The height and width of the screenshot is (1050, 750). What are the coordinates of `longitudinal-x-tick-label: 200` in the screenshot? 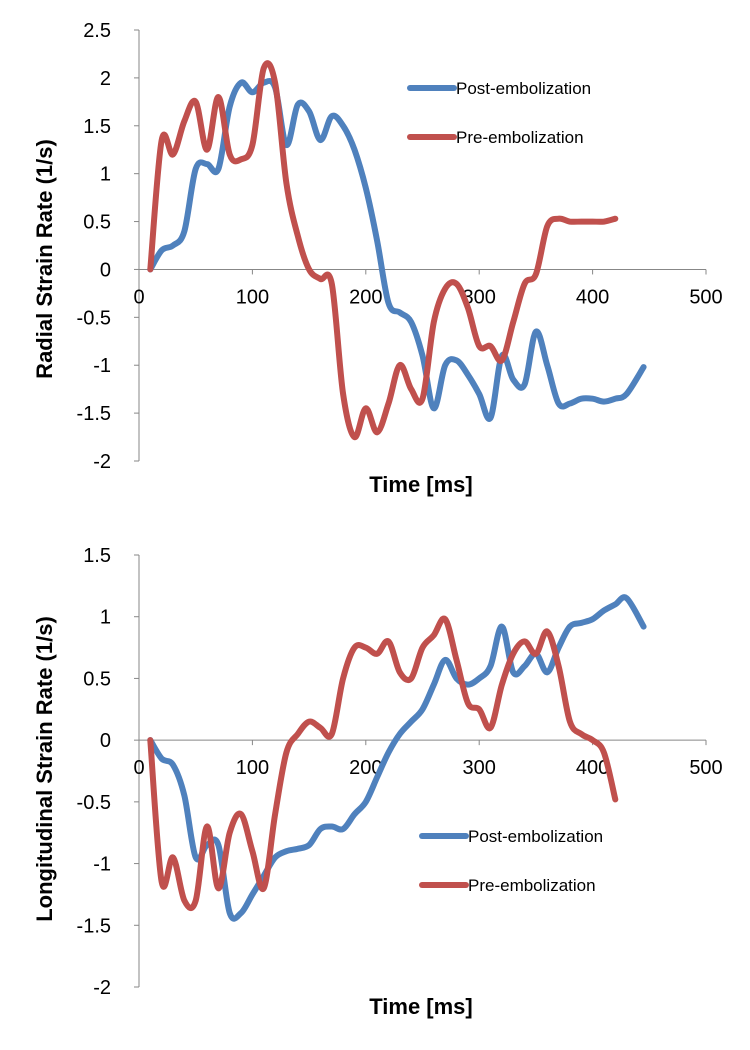 It's located at (365, 768).